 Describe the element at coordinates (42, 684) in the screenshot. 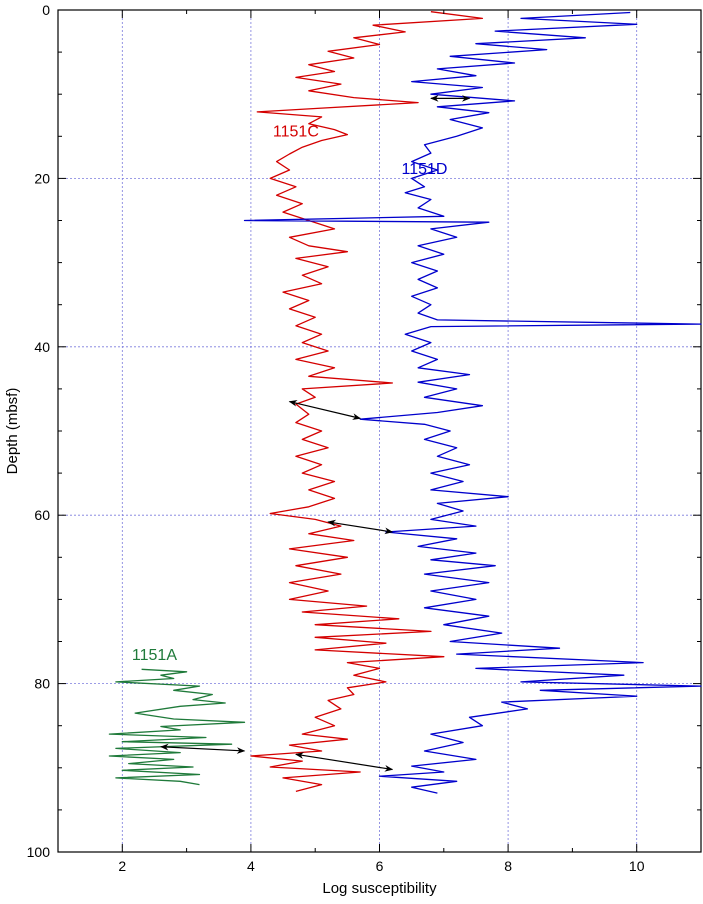

I see `y-tick-label: 80` at that location.